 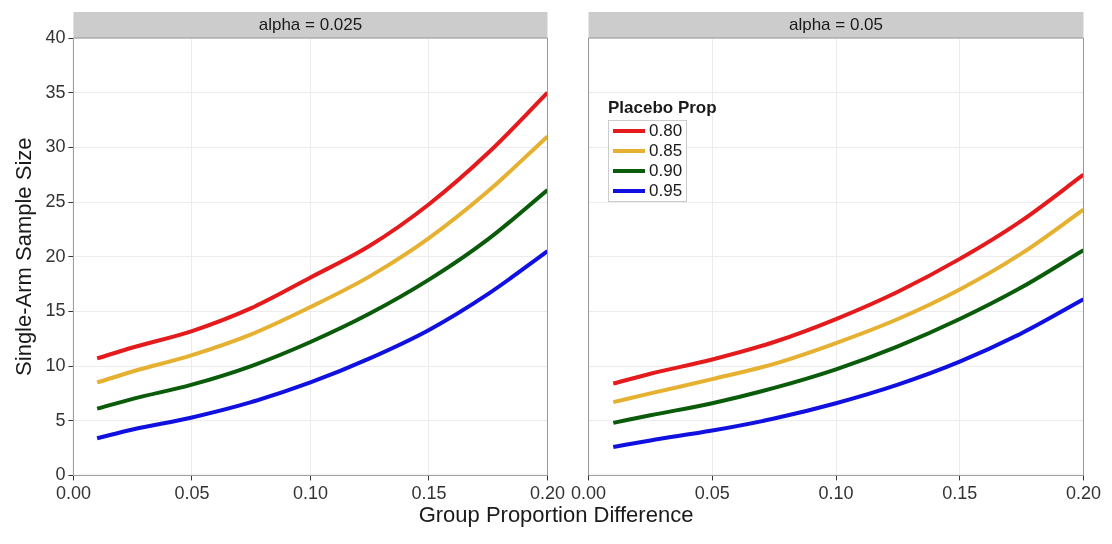 I want to click on y-tick-label: 30, so click(x=55, y=146).